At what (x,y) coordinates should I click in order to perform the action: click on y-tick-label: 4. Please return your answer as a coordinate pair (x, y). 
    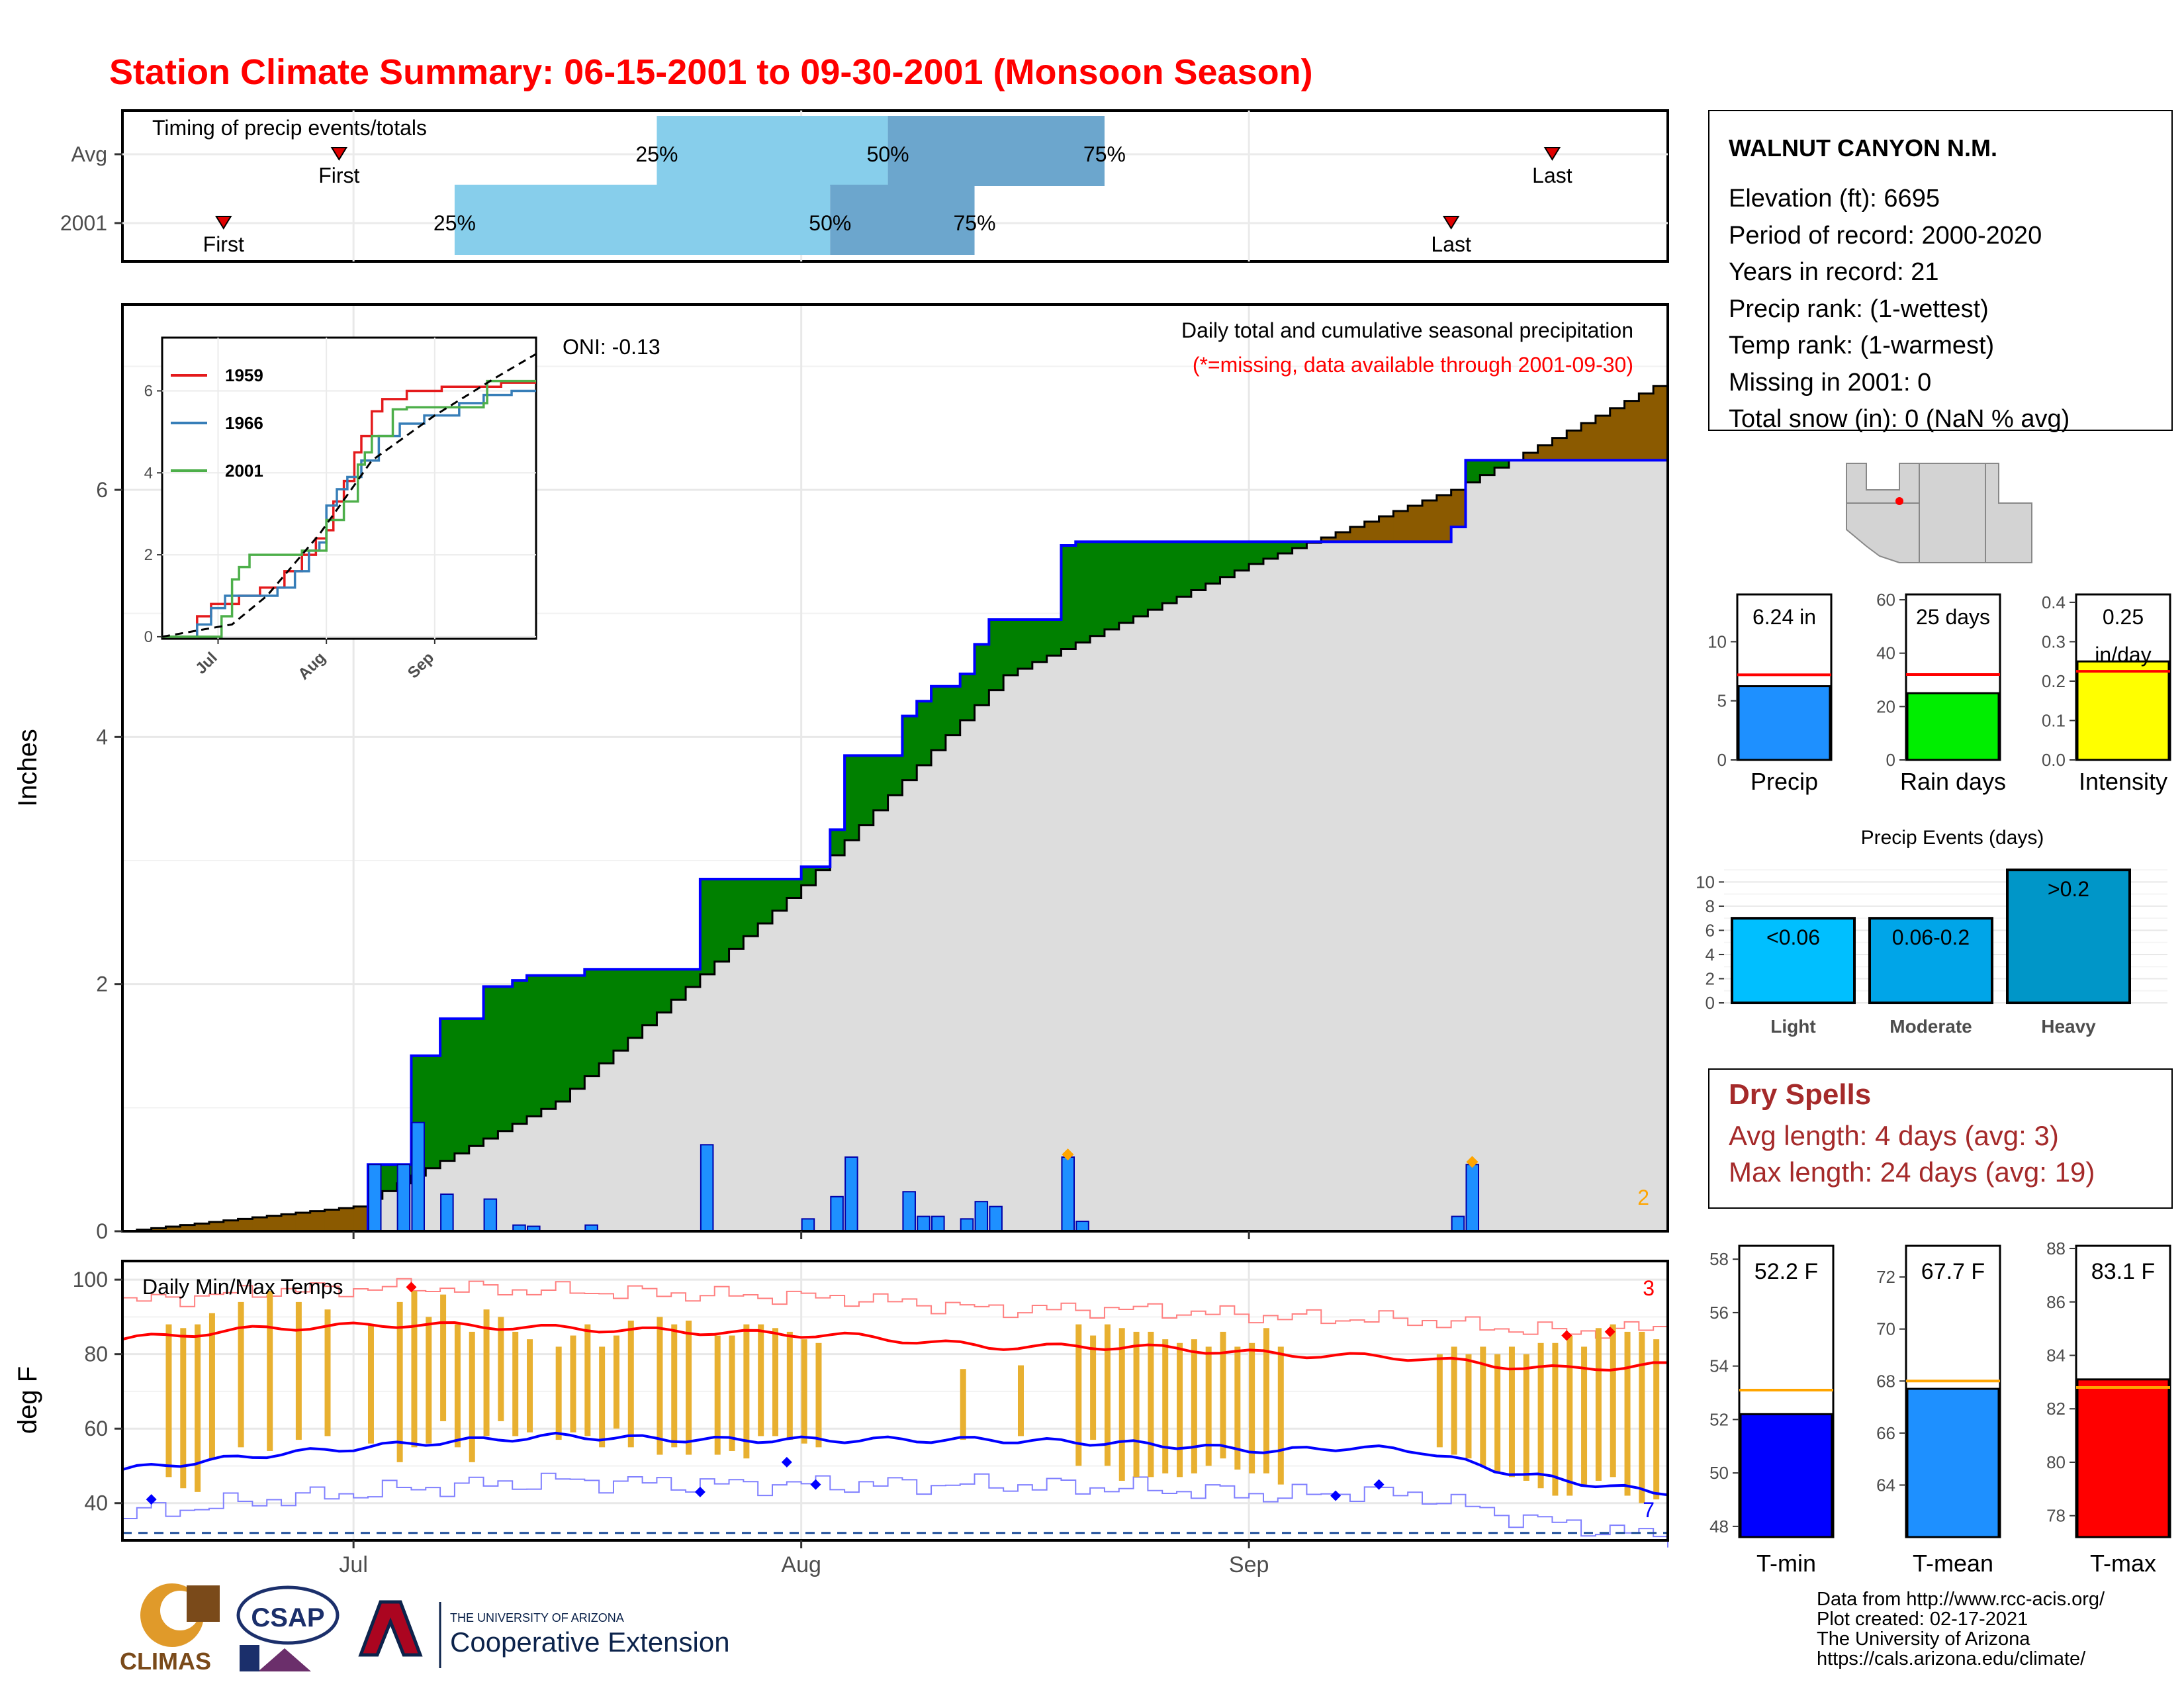
    Looking at the image, I should click on (102, 737).